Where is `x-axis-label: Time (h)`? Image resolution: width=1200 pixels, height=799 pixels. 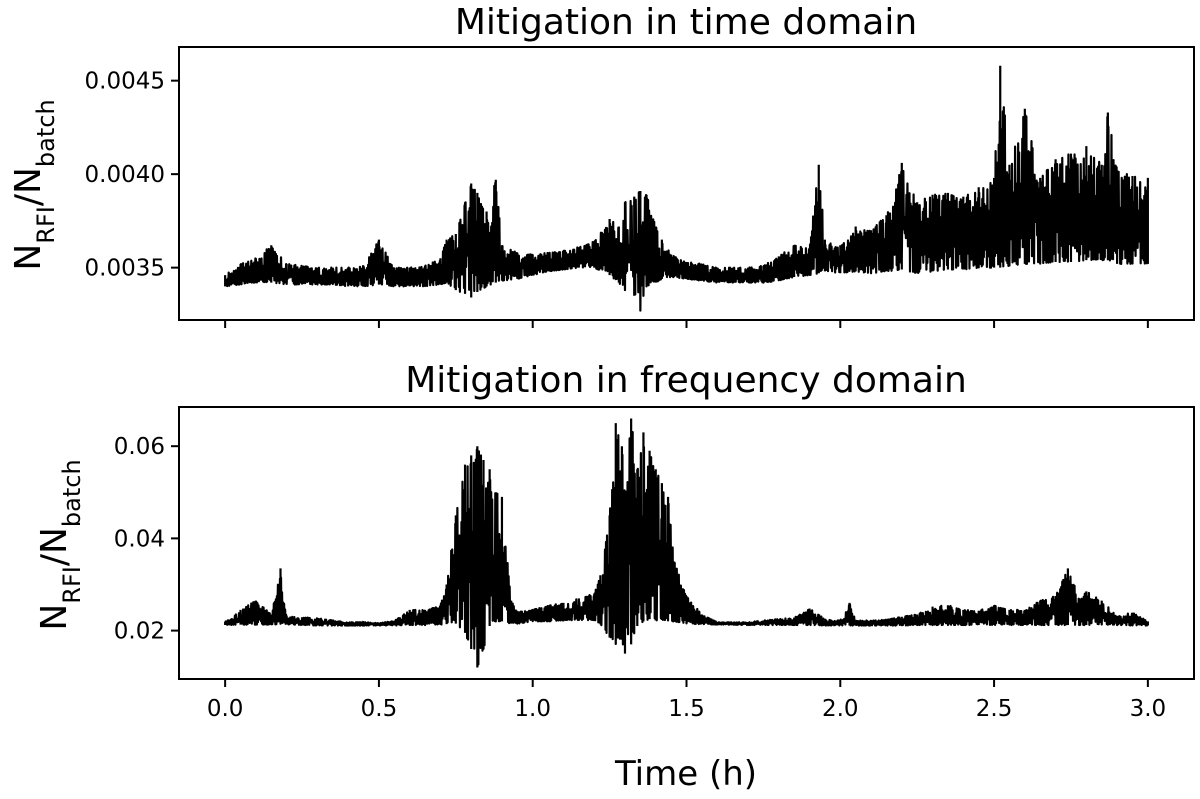
x-axis-label: Time (h) is located at coordinates (685, 774).